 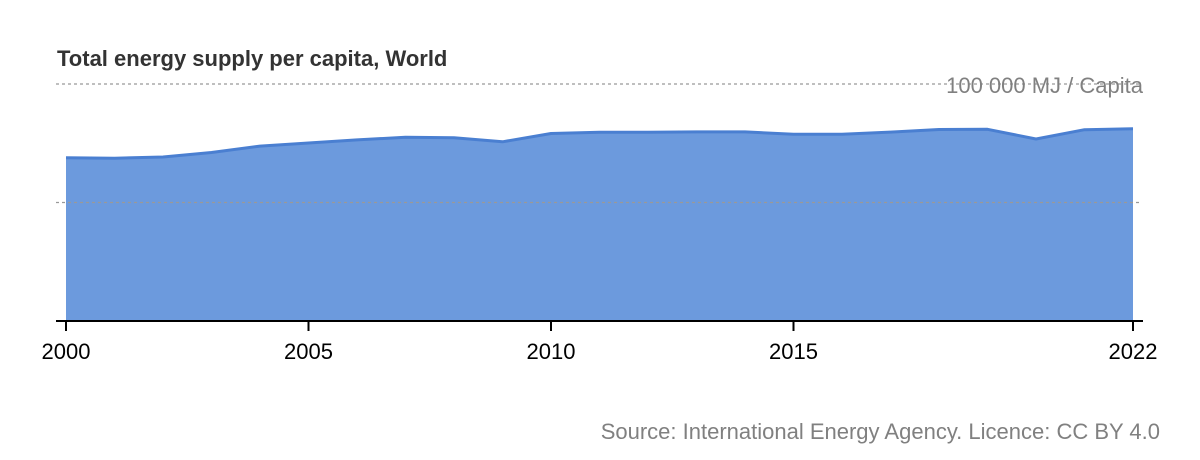 I want to click on chart-title: Total energy supply per capita, World, so click(x=252, y=58).